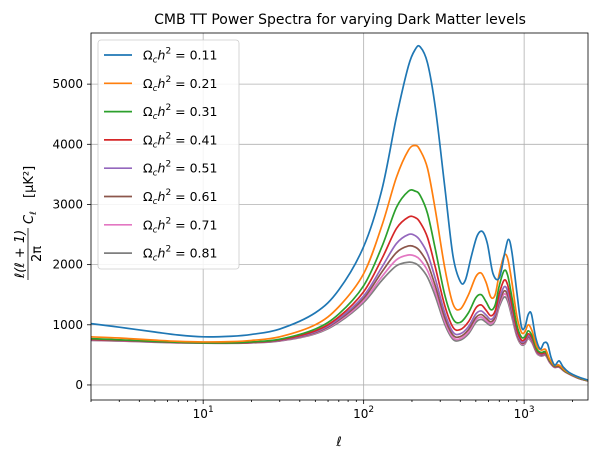  I want to click on legend-item: Ωch2 = 0.41, so click(160, 140).